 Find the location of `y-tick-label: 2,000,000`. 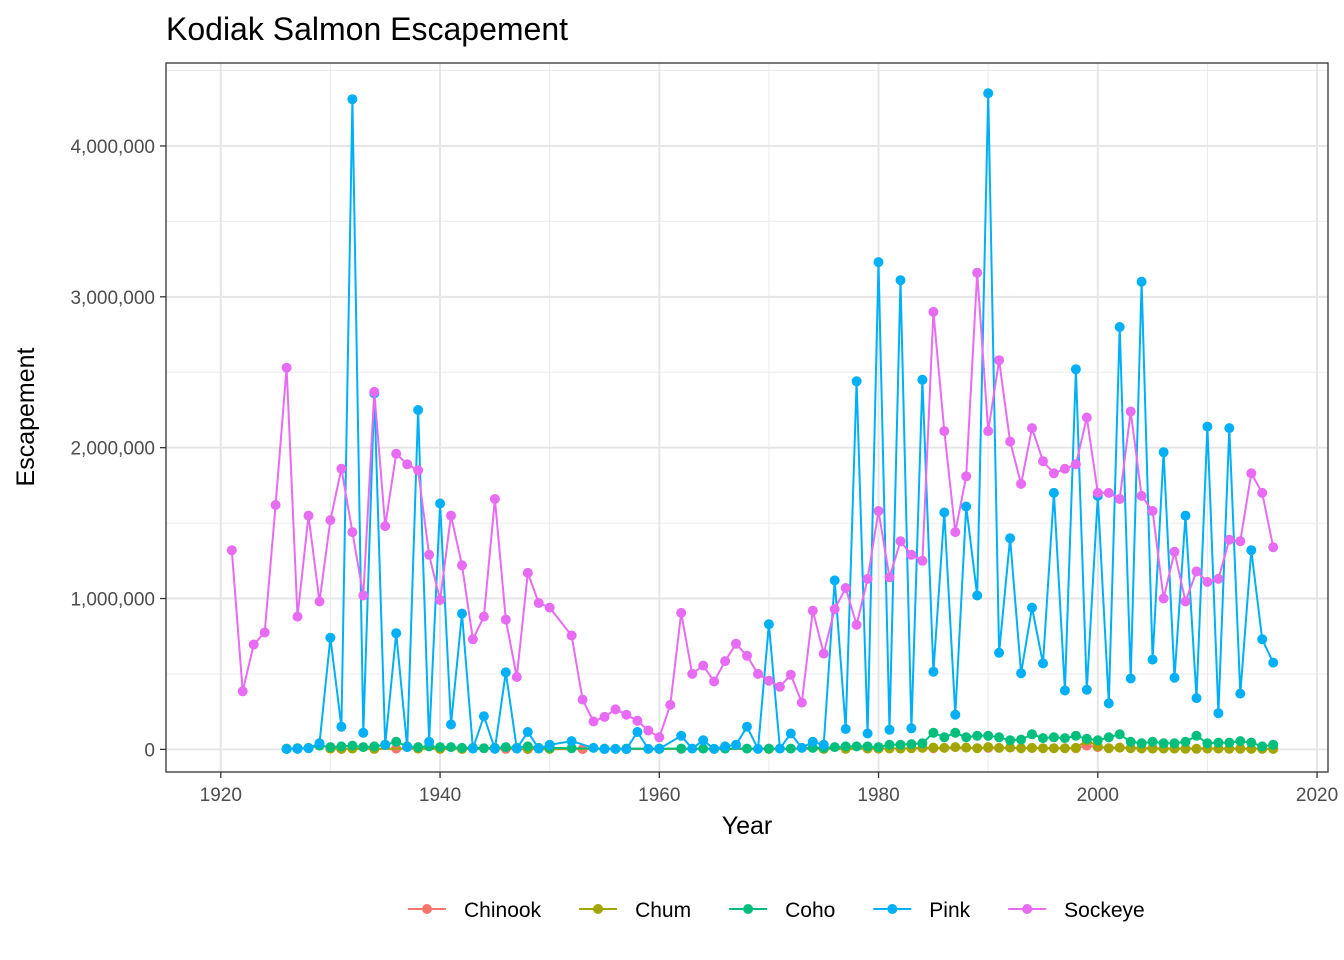

y-tick-label: 2,000,000 is located at coordinates (112, 449).